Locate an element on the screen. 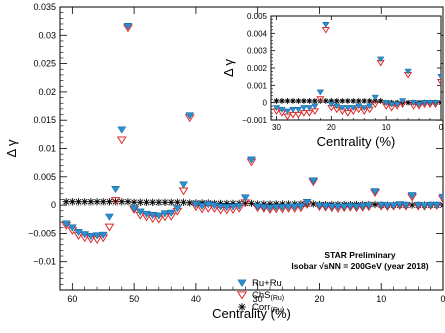  main-y-tick-label: 0.015 is located at coordinates (44, 120).